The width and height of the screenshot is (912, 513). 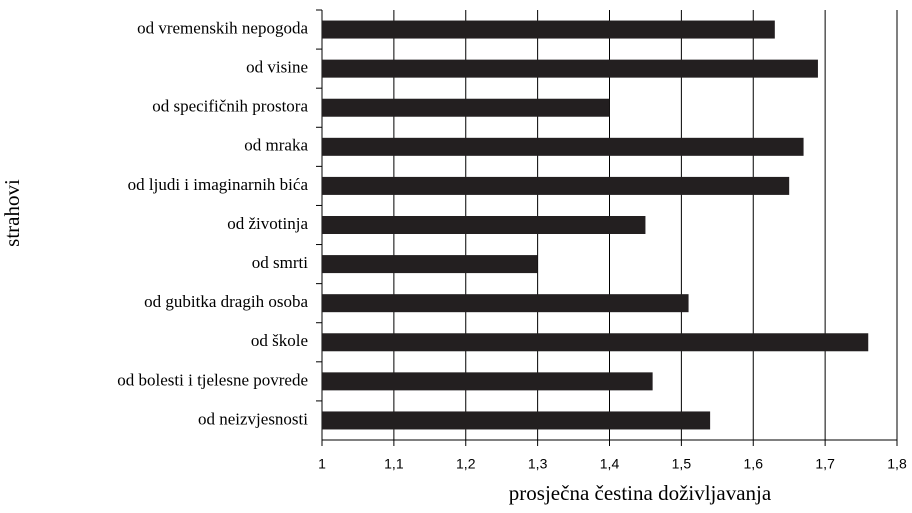 I want to click on x-tick-label: 1, so click(x=322, y=464).